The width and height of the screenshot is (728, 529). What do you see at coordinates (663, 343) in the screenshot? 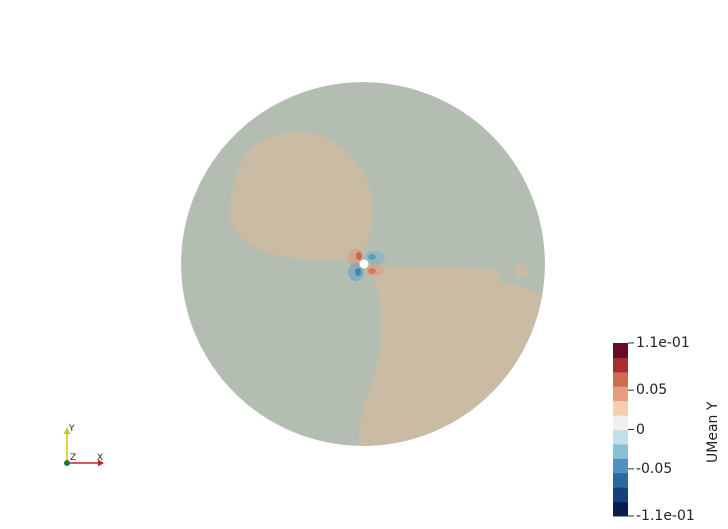
I see `colorbar-tick-label: 1.1e-01` at bounding box center [663, 343].